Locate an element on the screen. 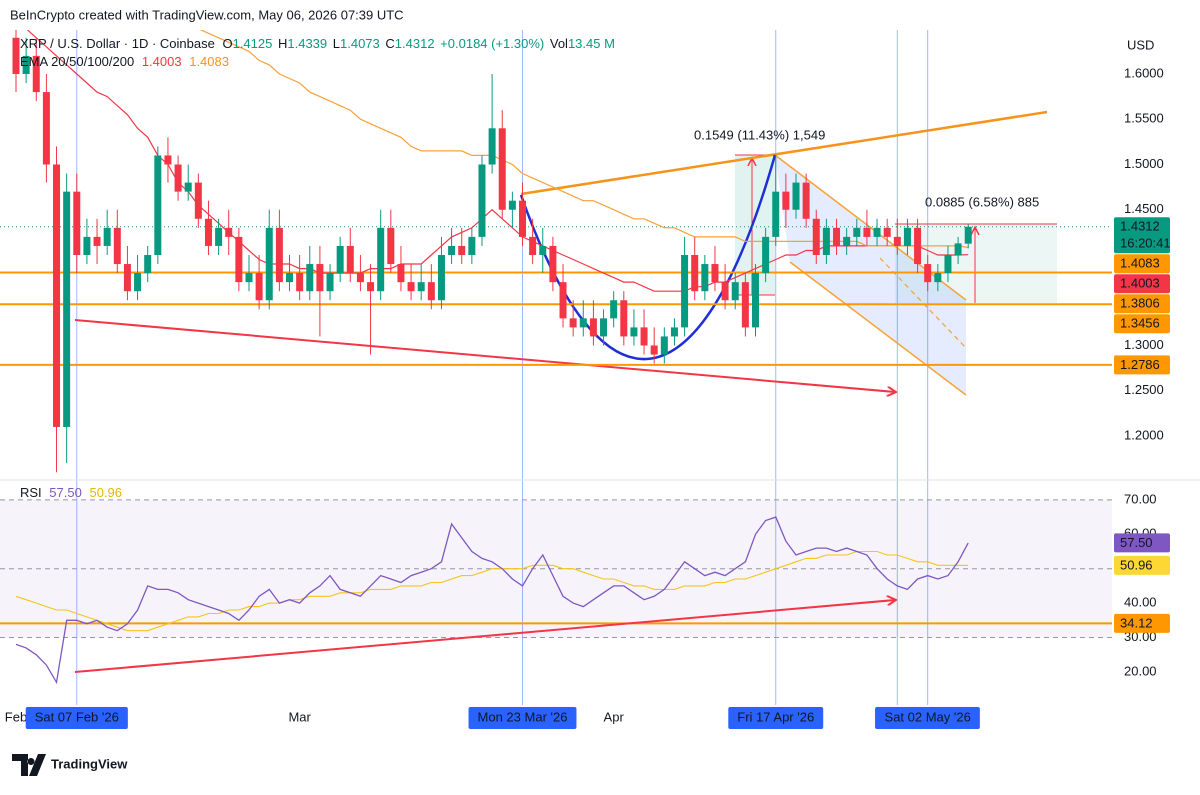 Image resolution: width=1200 pixels, height=795 pixels. rsi-tick-label: 40.00 is located at coordinates (1140, 602).